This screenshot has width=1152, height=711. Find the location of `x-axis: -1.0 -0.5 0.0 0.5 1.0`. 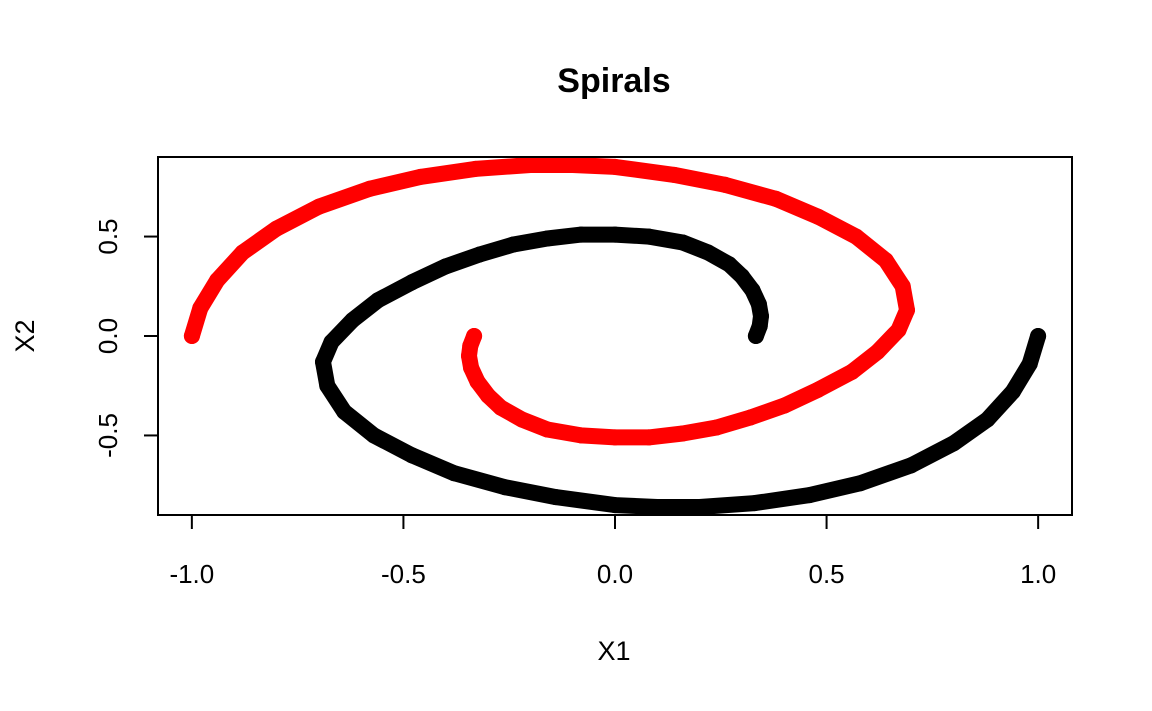

x-axis: -1.0 -0.5 0.0 0.5 1.0 is located at coordinates (612, 551).